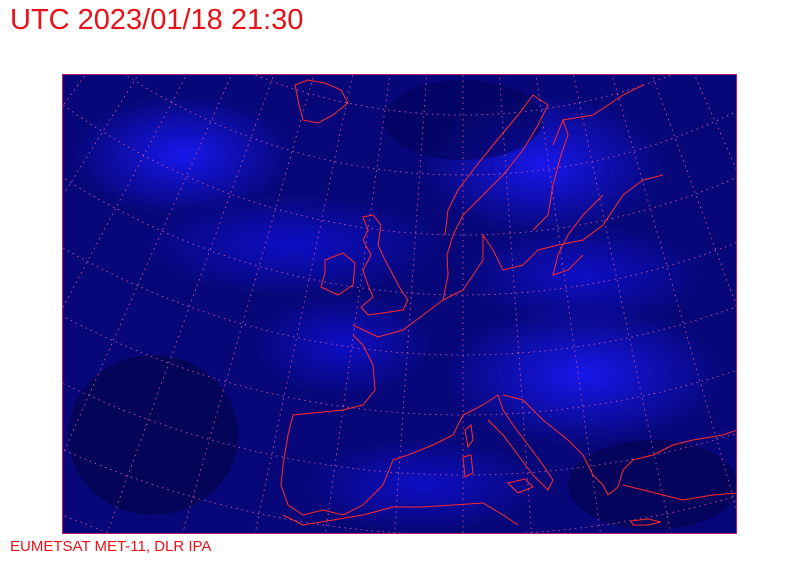 The width and height of the screenshot is (800, 565). Describe the element at coordinates (157, 20) in the screenshot. I see `timestamp-title: UTC 2023/01/18 21:30` at that location.